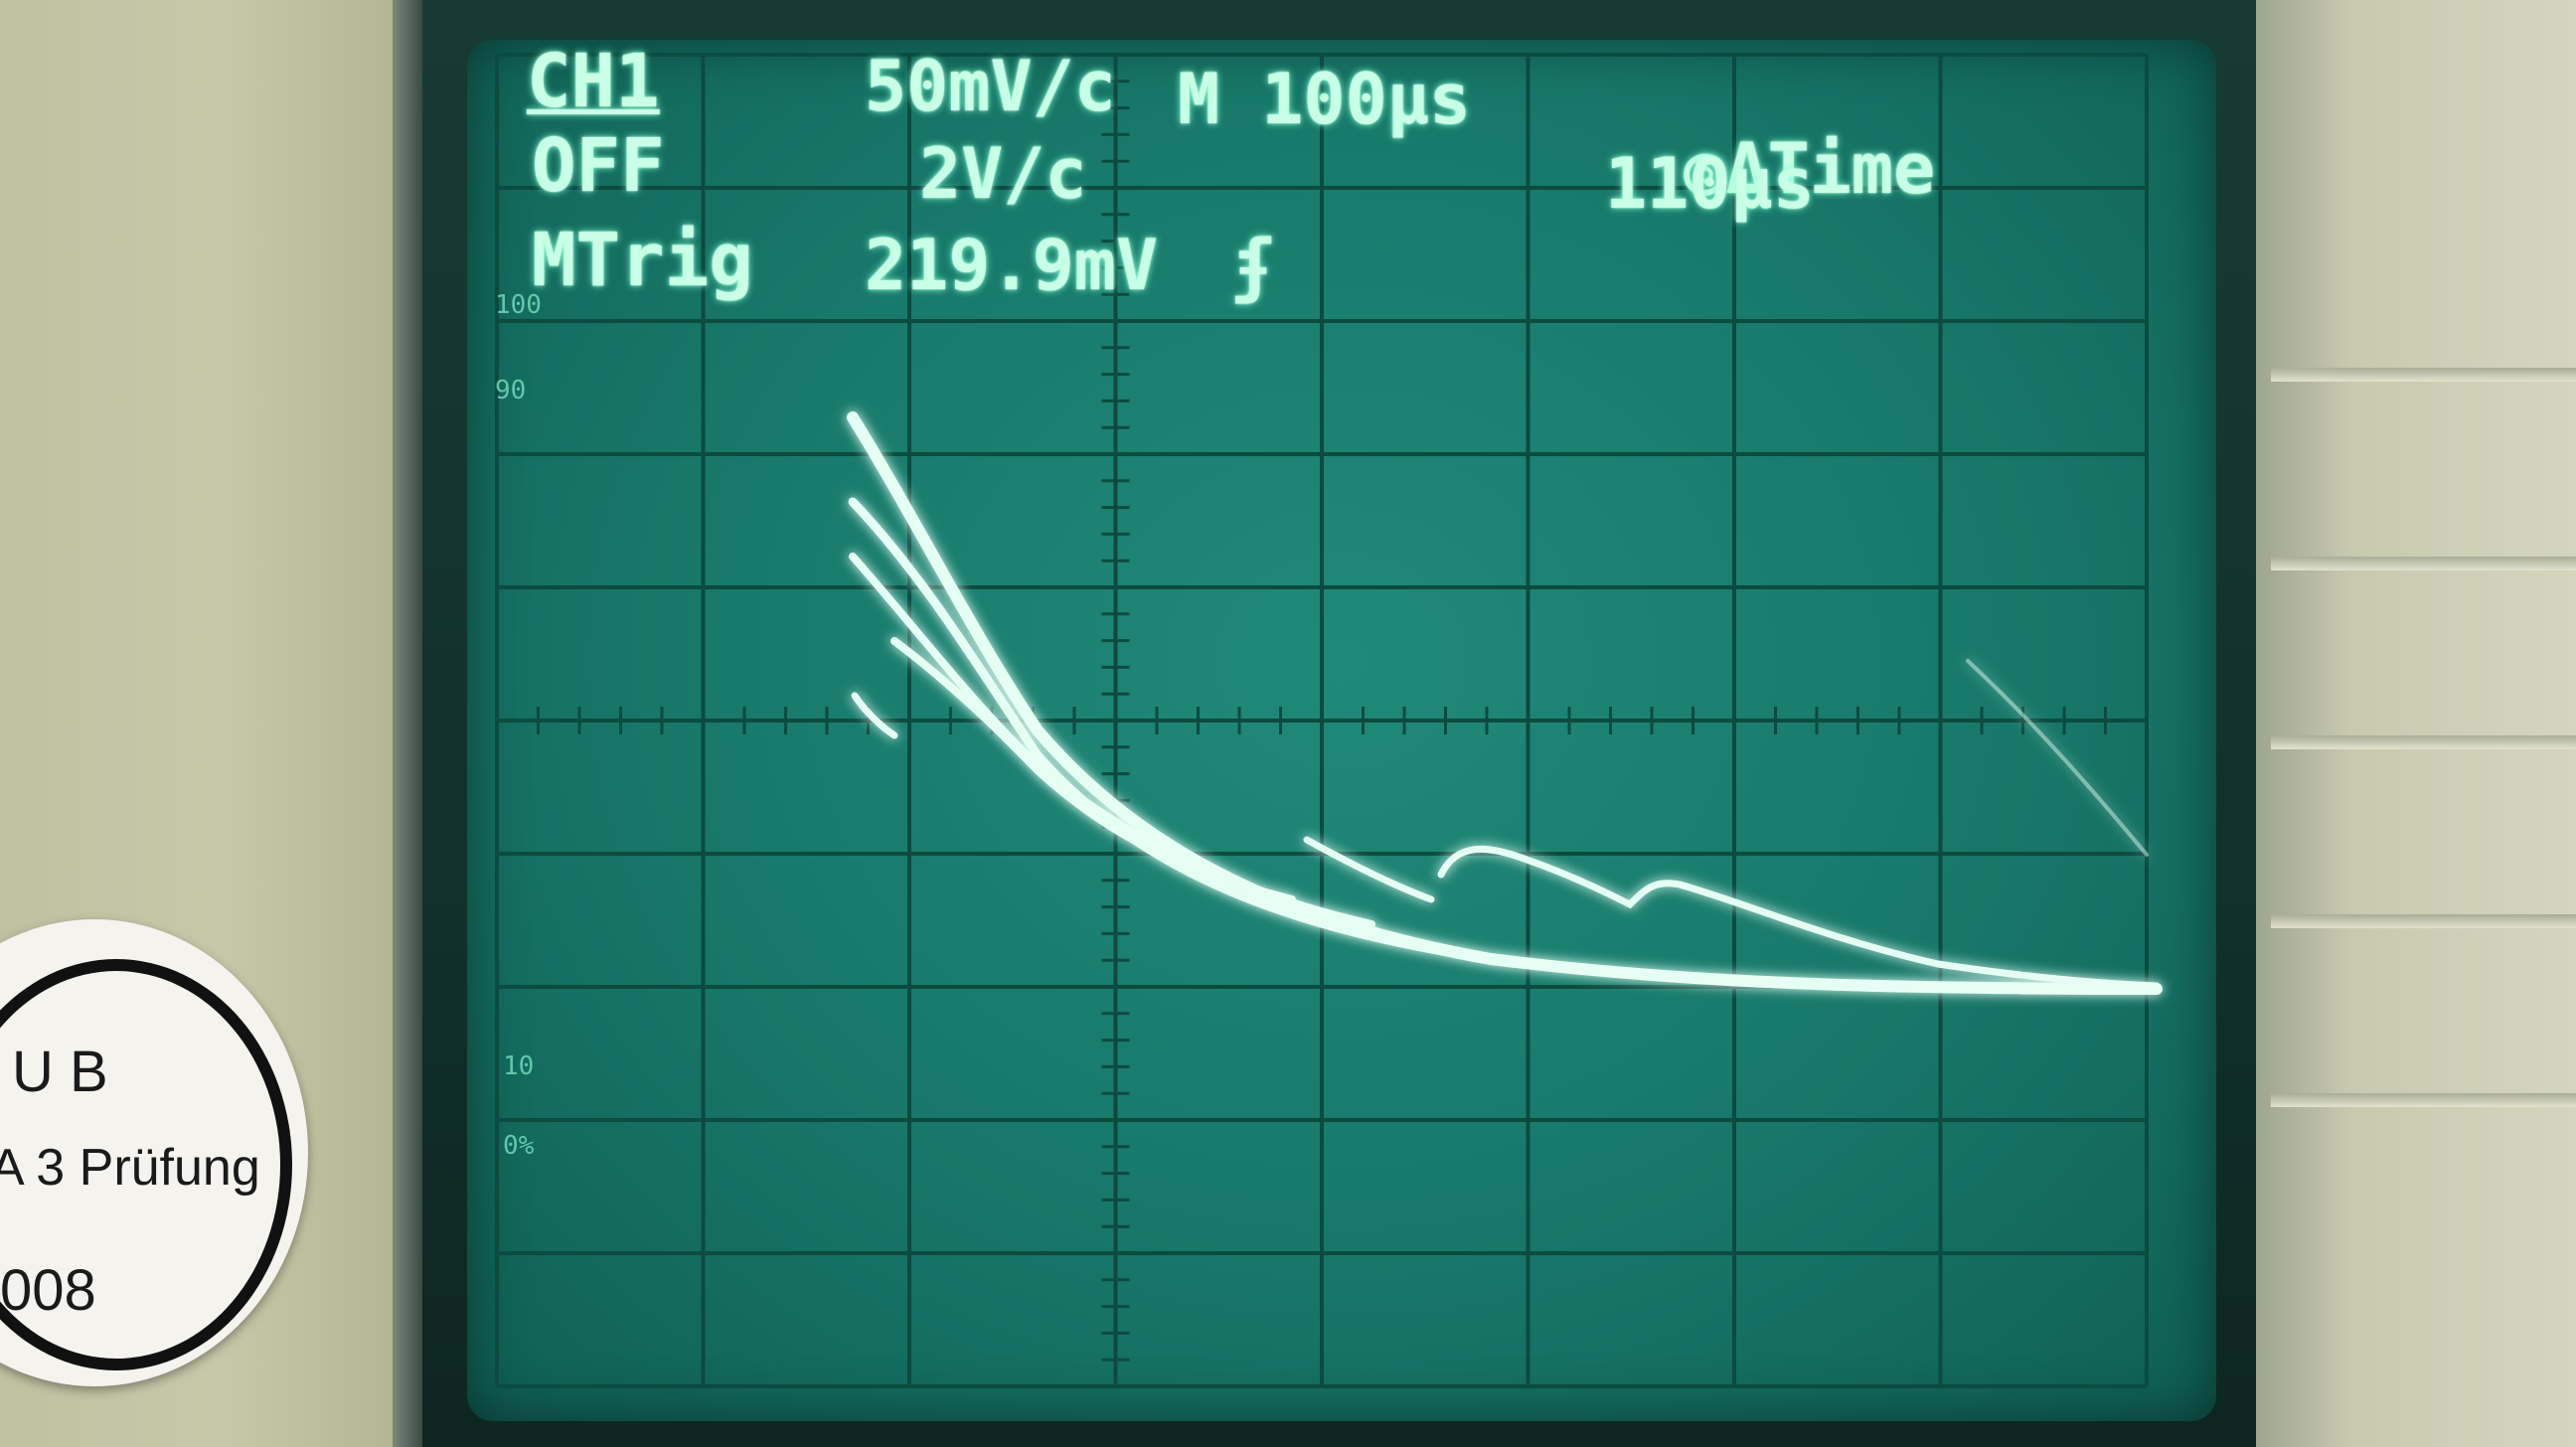 The width and height of the screenshot is (2576, 1447). Describe the element at coordinates (60, 1072) in the screenshot. I see `sticker-line-1: U B` at that location.